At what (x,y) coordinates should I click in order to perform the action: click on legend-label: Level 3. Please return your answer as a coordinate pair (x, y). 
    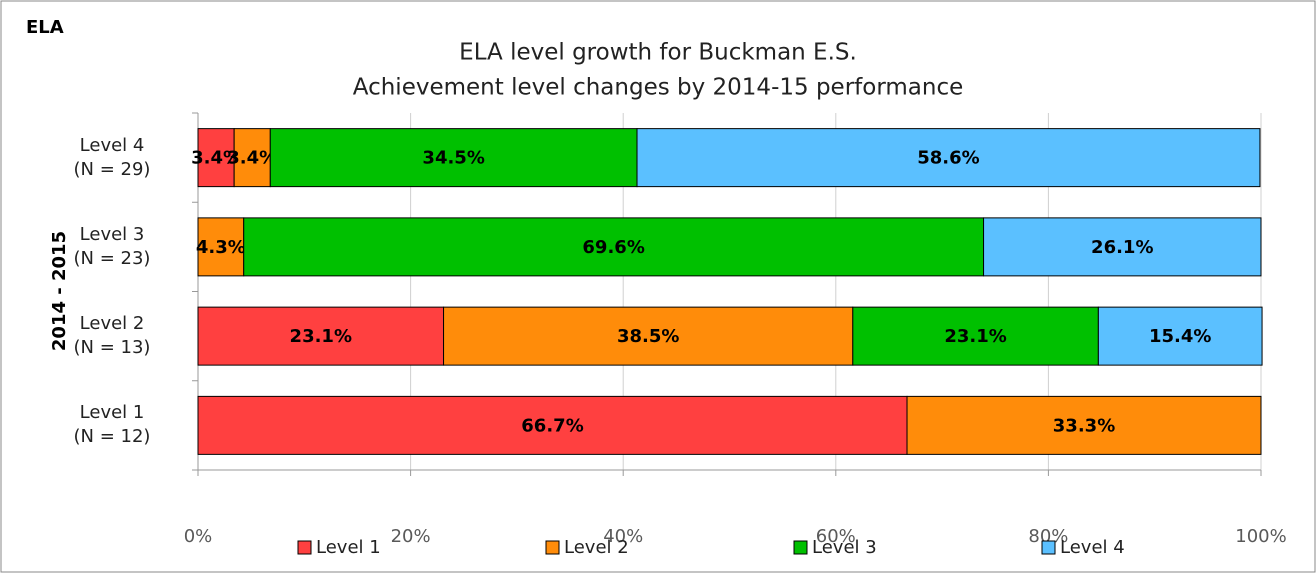
    Looking at the image, I should click on (844, 547).